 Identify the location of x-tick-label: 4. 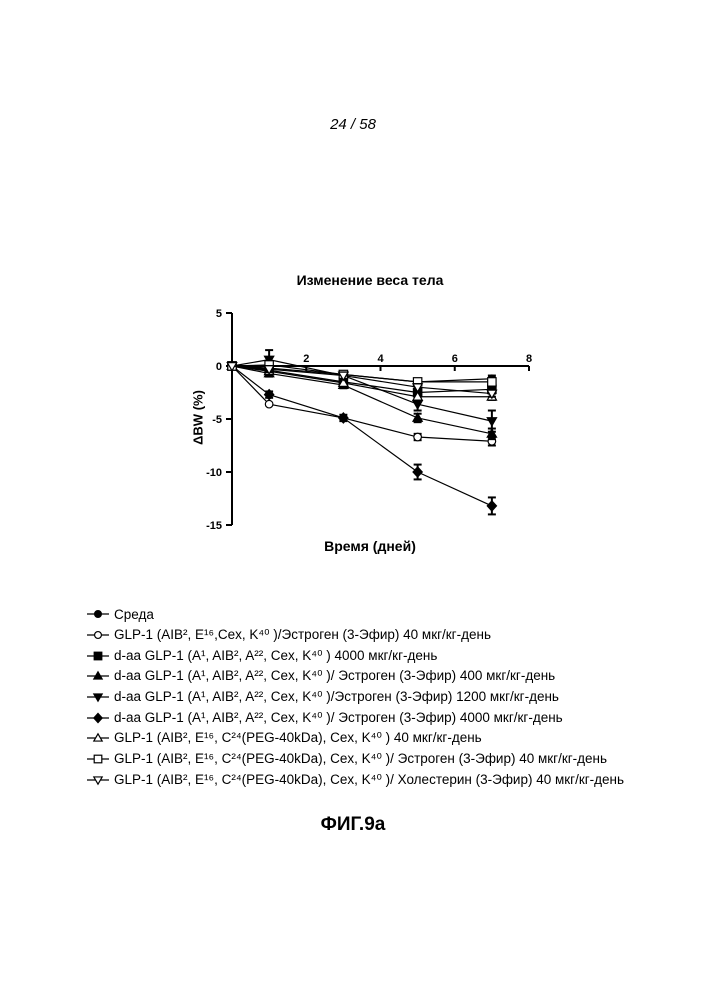
(380, 359).